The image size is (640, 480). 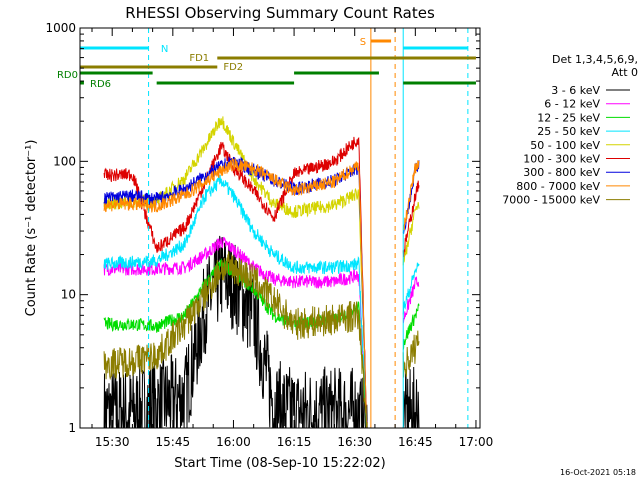 I want to click on chart-title: RHESSI Observing Summary Count Rates, so click(x=280, y=13).